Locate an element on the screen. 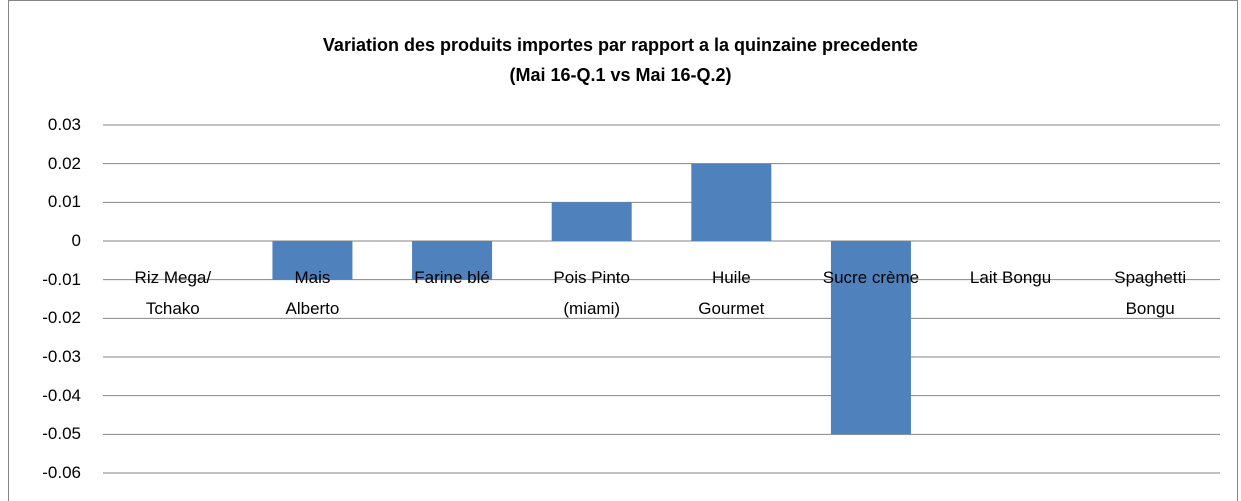  y-tick-label: -0.04 is located at coordinates (61, 395).